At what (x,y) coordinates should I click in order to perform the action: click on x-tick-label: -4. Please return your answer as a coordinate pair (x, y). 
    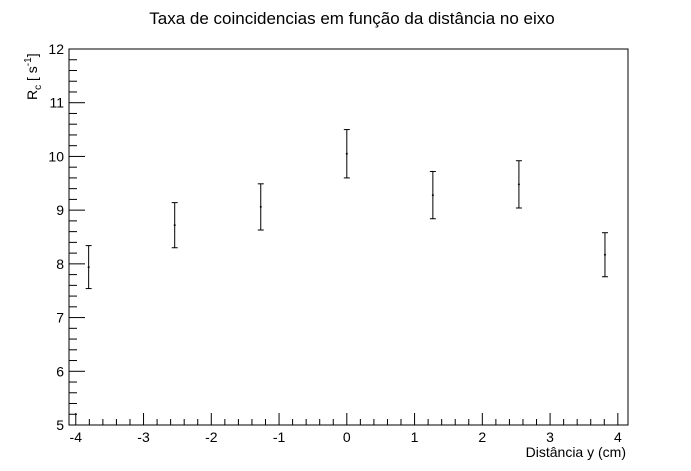
    Looking at the image, I should click on (76, 437).